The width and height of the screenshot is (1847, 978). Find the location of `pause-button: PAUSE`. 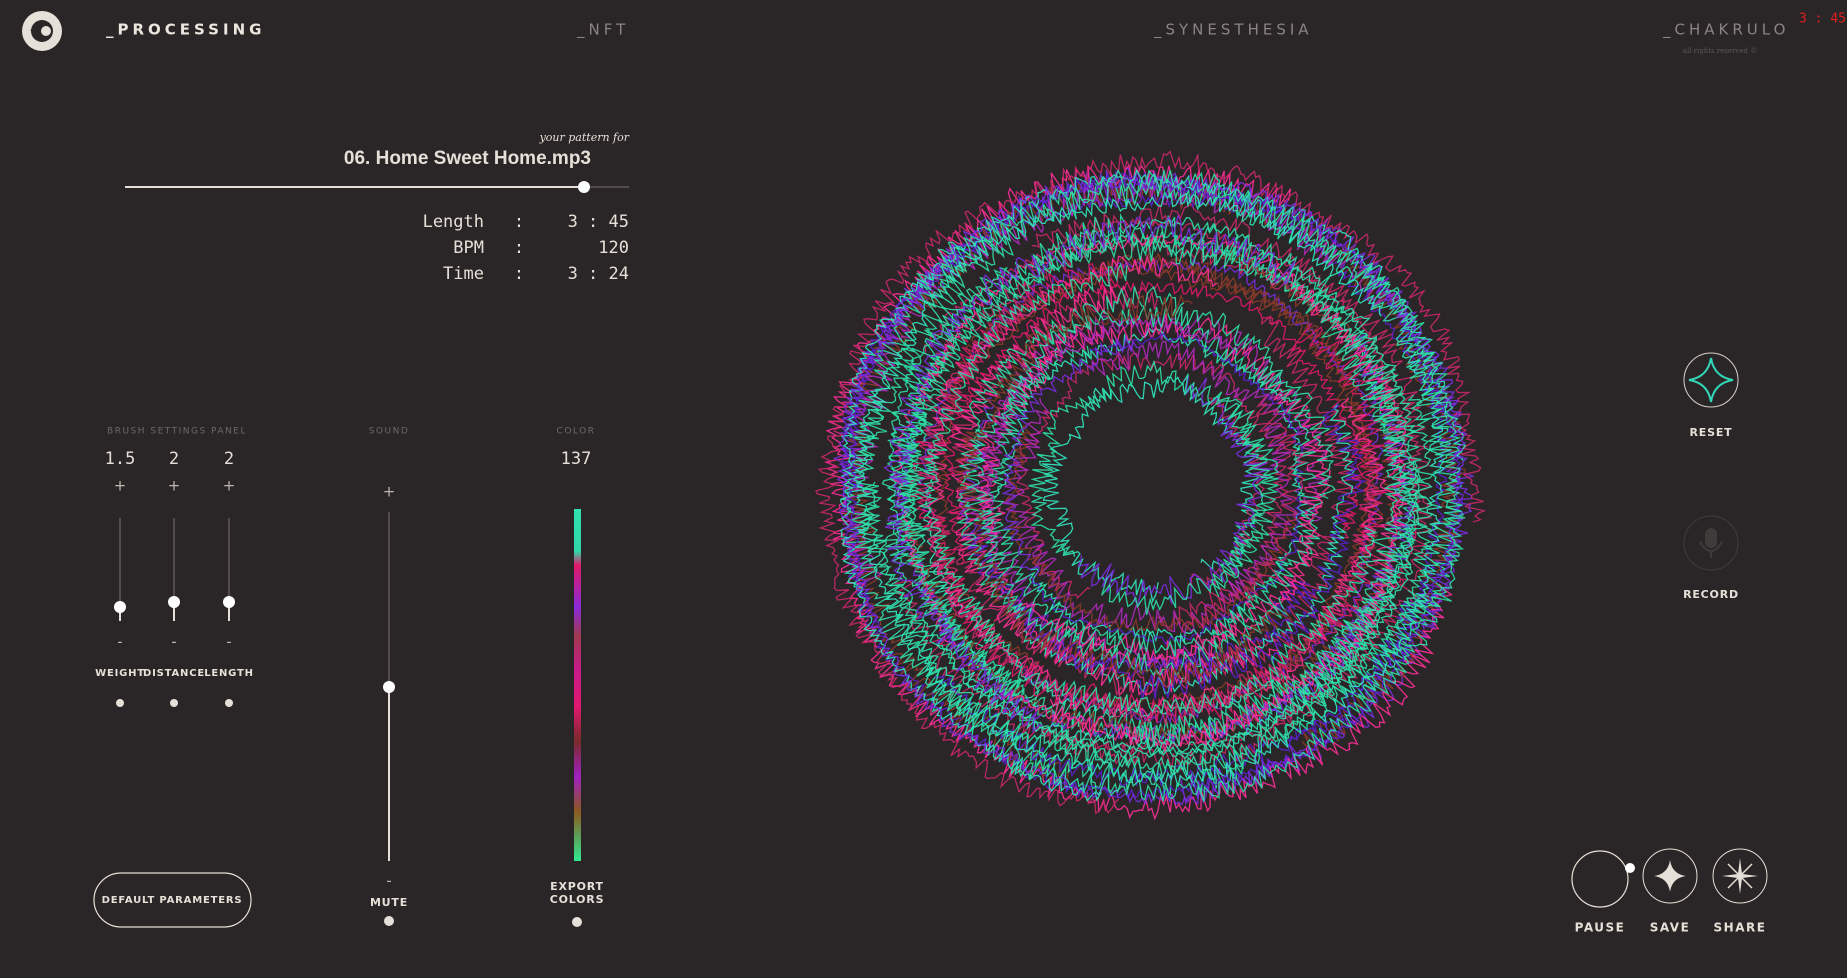

pause-button: PAUSE is located at coordinates (1603, 892).